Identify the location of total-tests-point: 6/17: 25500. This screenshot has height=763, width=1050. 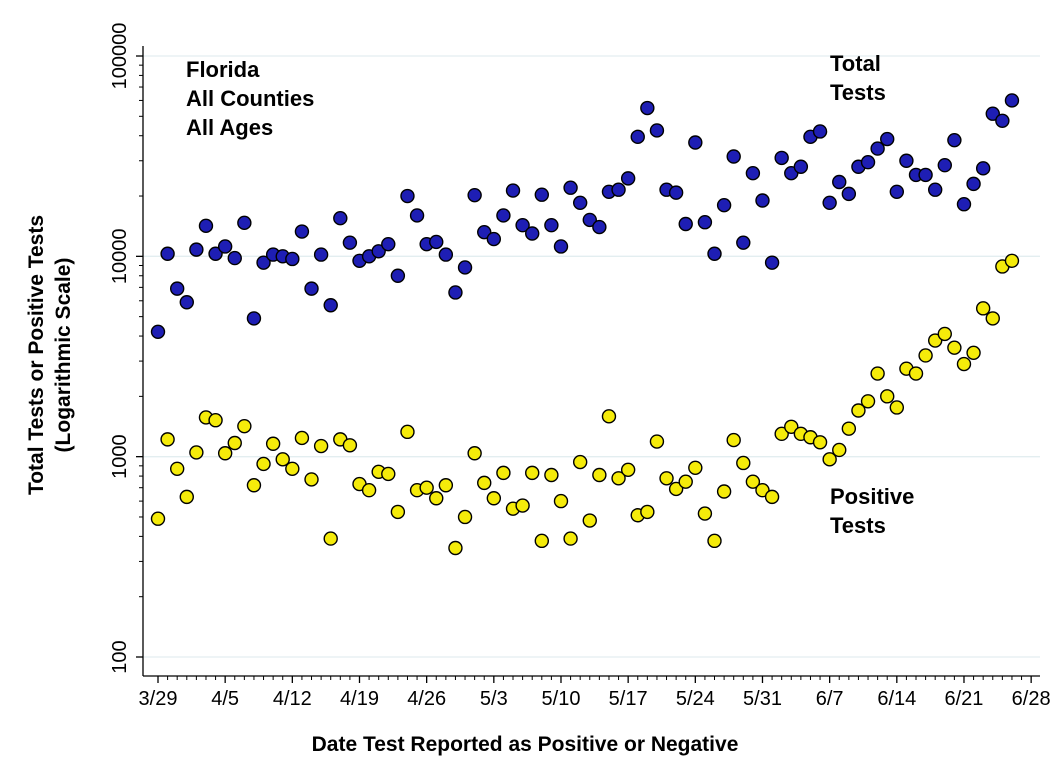
(925, 175).